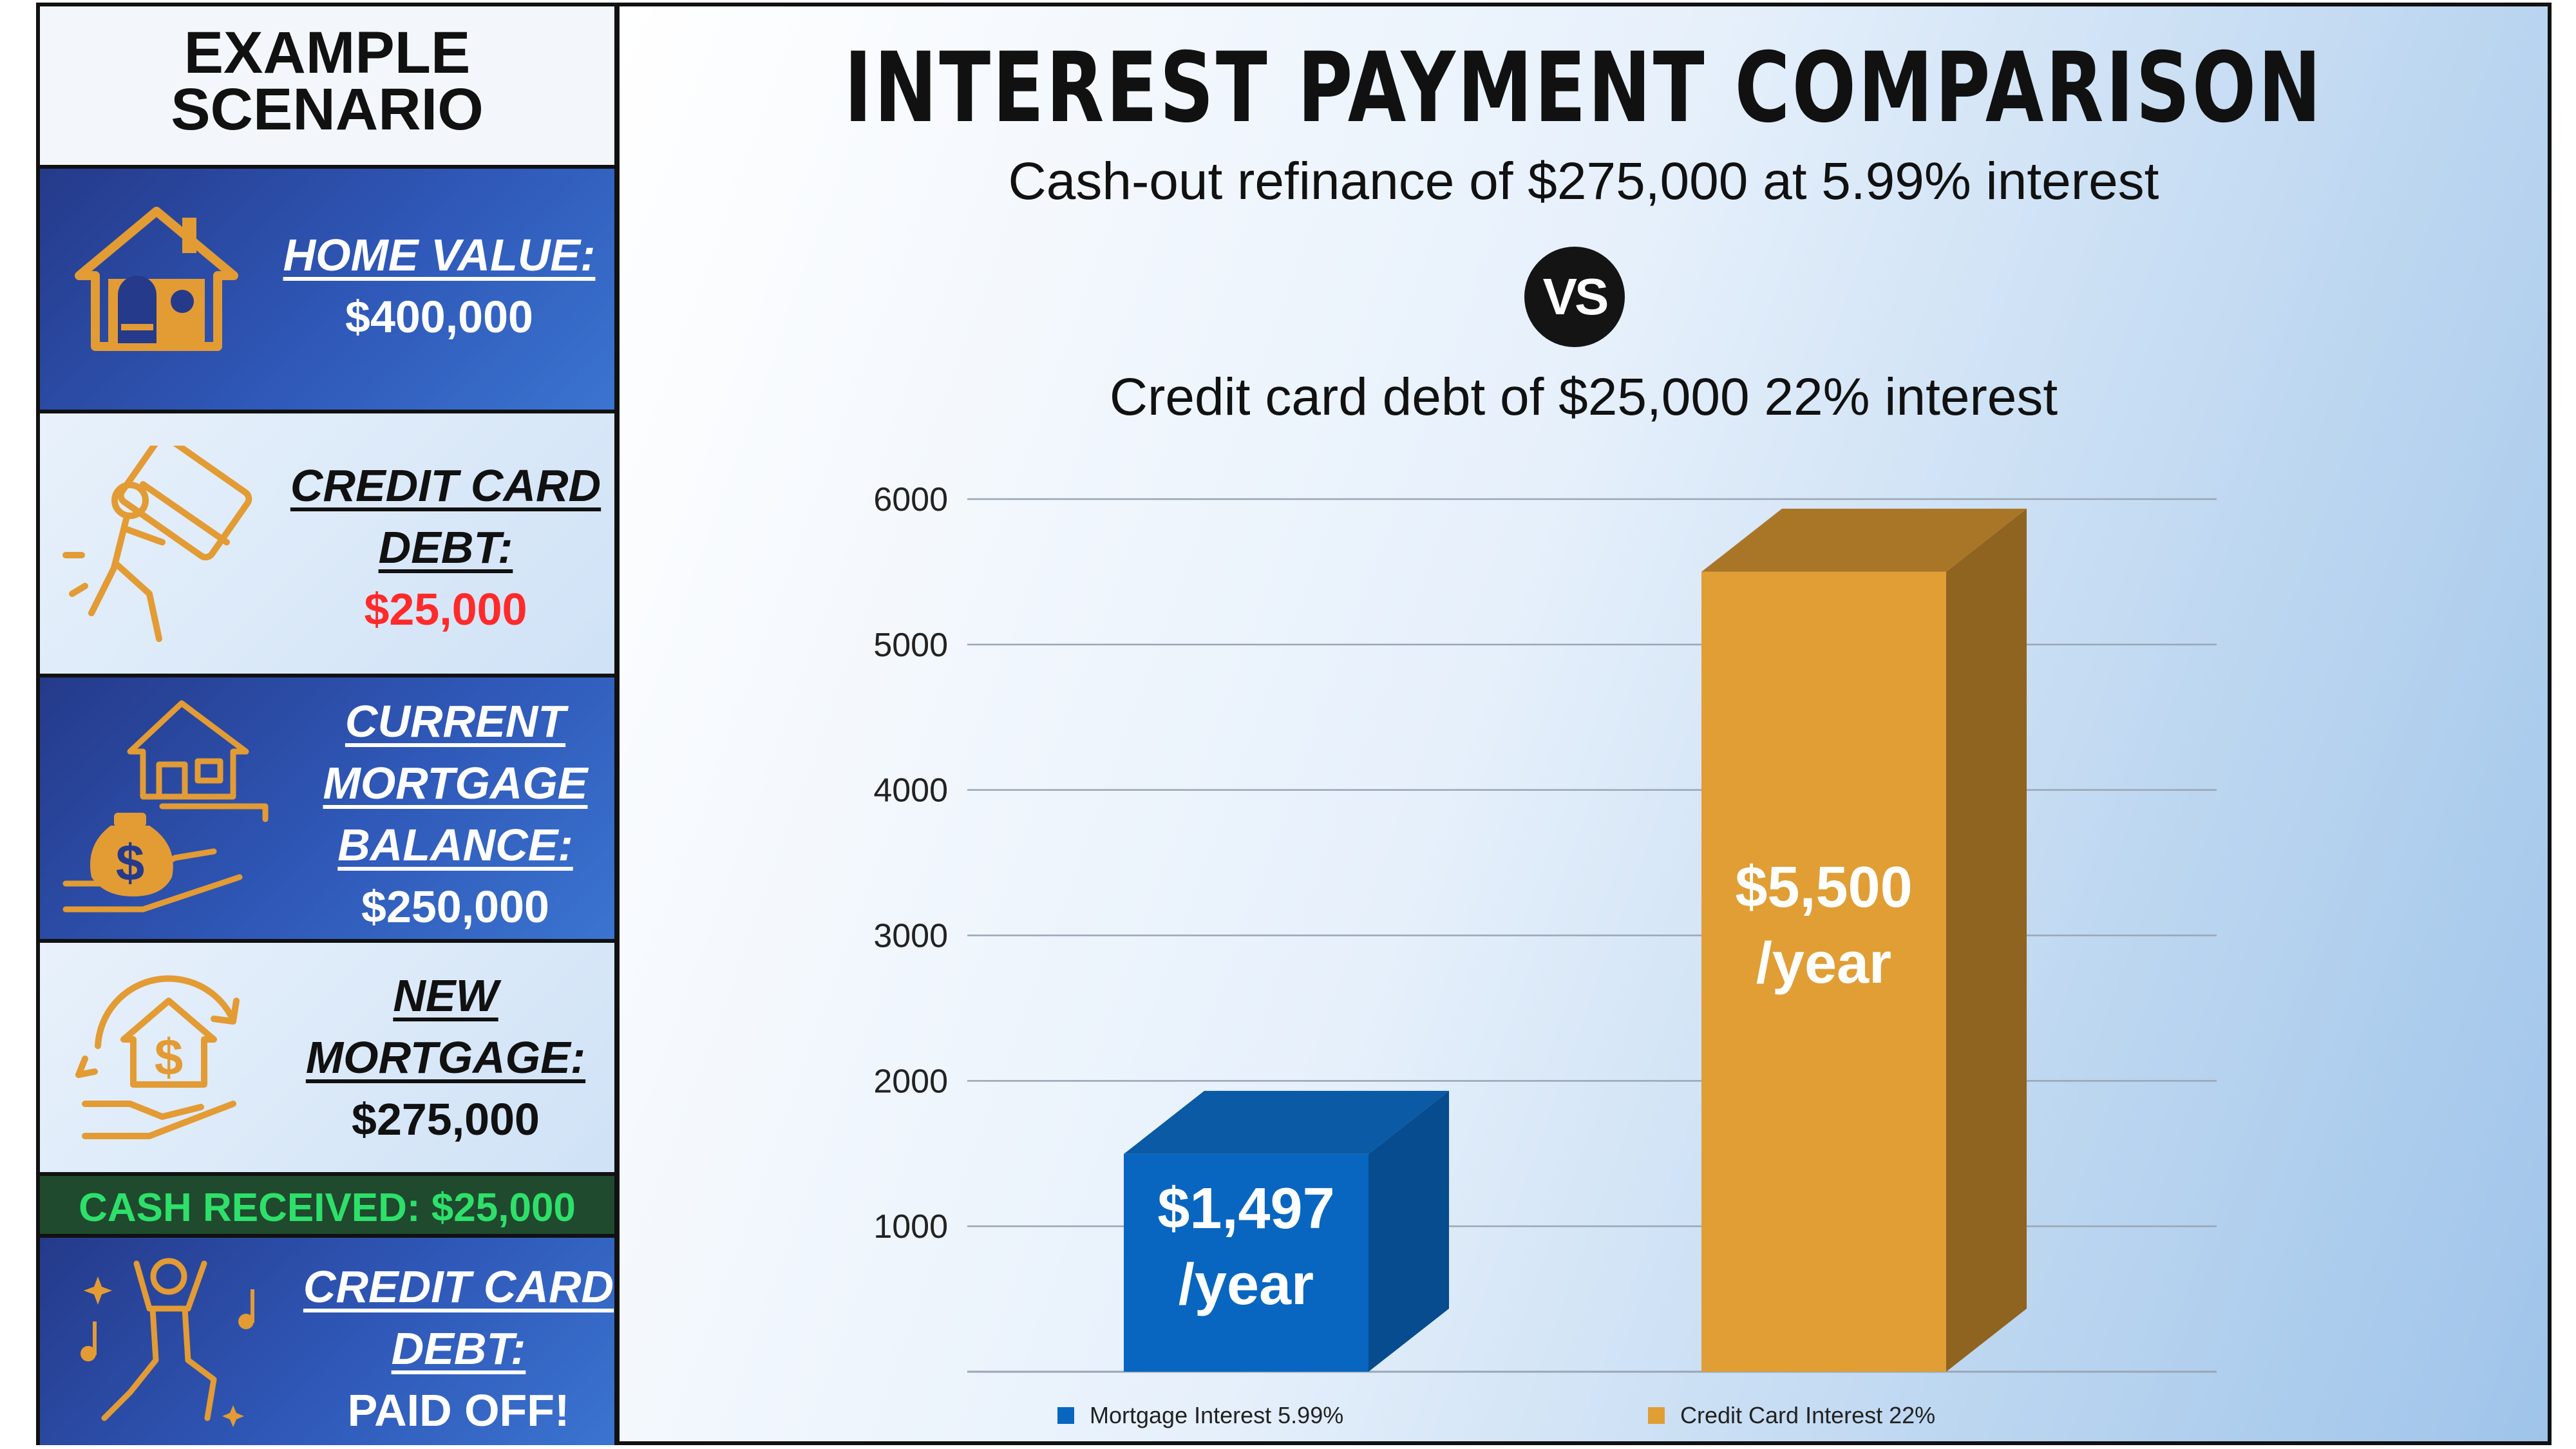  What do you see at coordinates (459, 1410) in the screenshot?
I see `paid-off-status: PAID OFF!` at bounding box center [459, 1410].